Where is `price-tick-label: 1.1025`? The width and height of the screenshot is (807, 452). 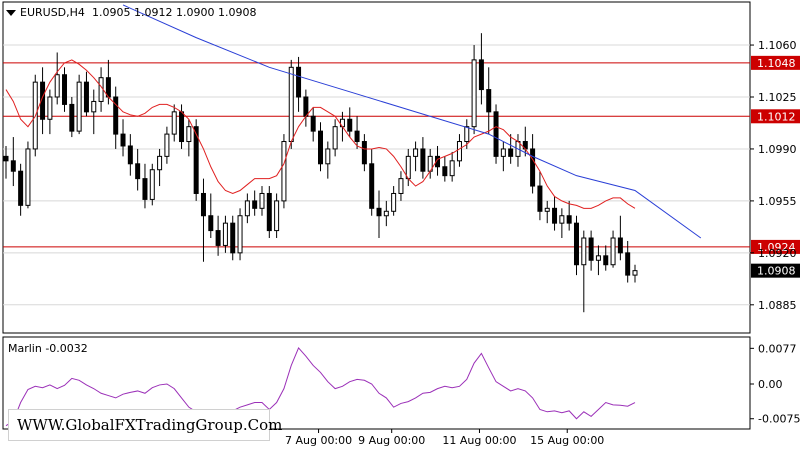
price-tick-label: 1.1025 is located at coordinates (777, 97).